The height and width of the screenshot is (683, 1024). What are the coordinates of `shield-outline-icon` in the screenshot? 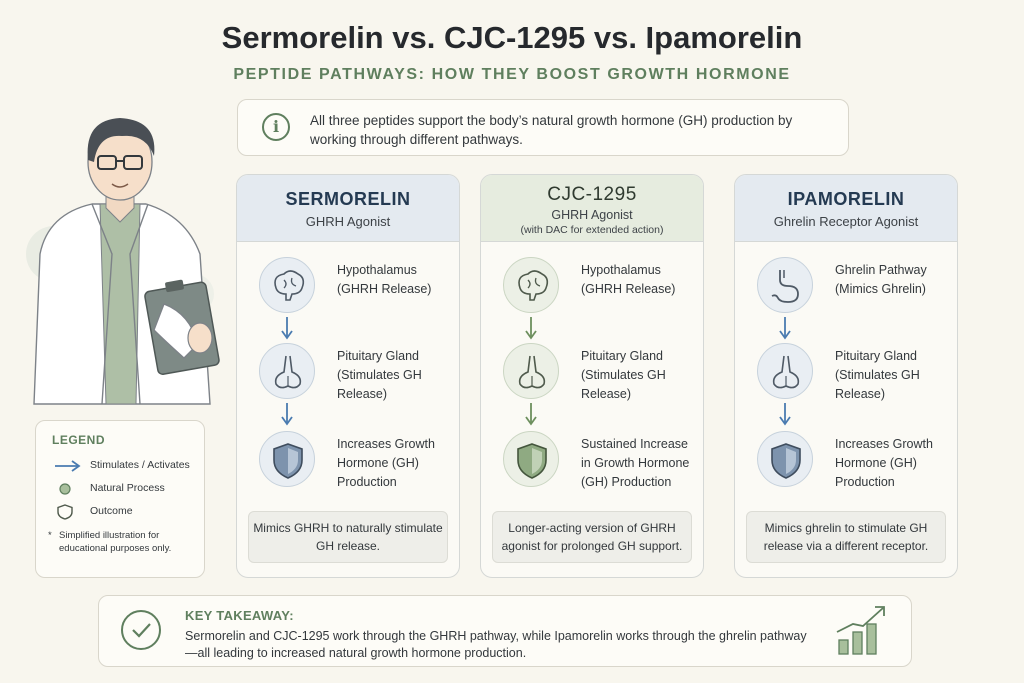 It's located at (65, 512).